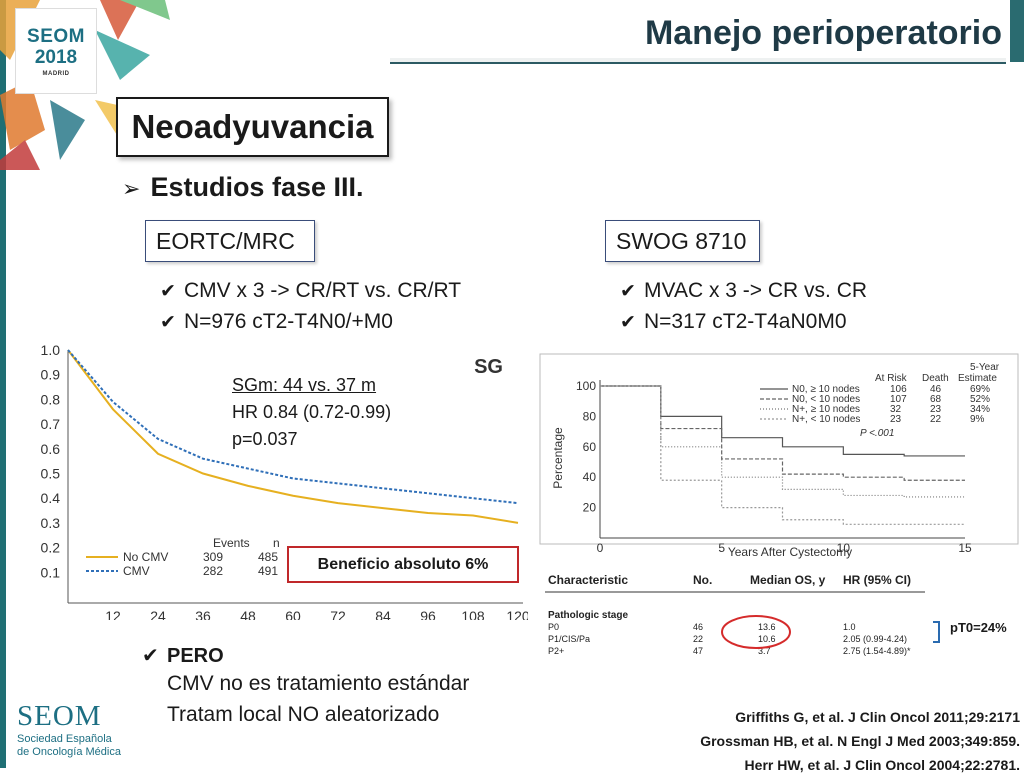 The height and width of the screenshot is (777, 1024). Describe the element at coordinates (51, 399) in the screenshot. I see `y-tick-label: 0.8` at that location.